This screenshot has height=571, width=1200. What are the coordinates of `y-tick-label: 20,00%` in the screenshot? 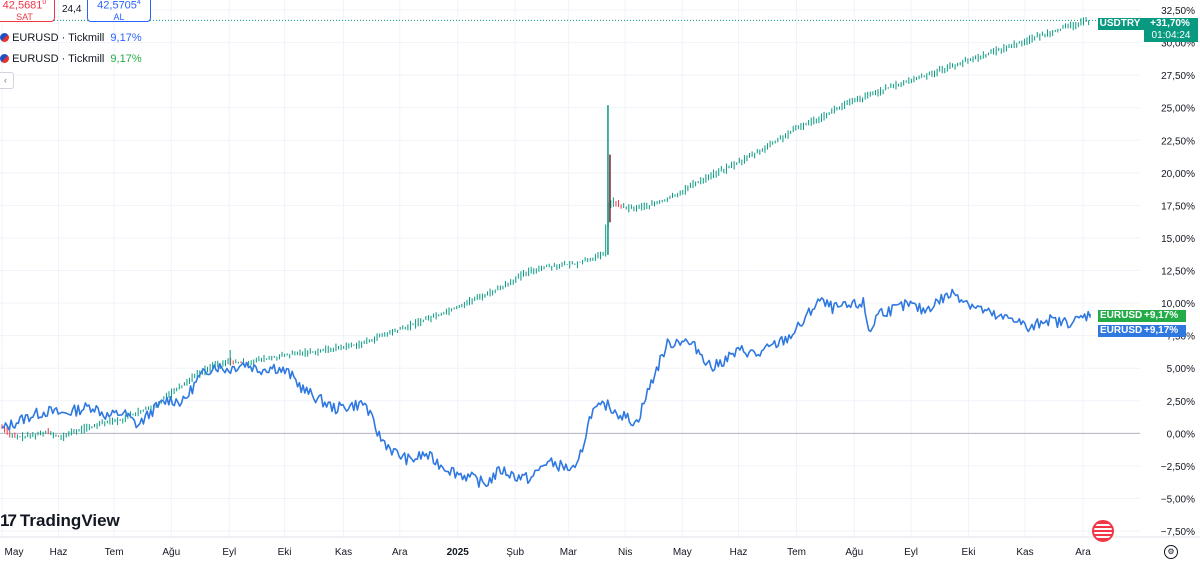 It's located at (1178, 174).